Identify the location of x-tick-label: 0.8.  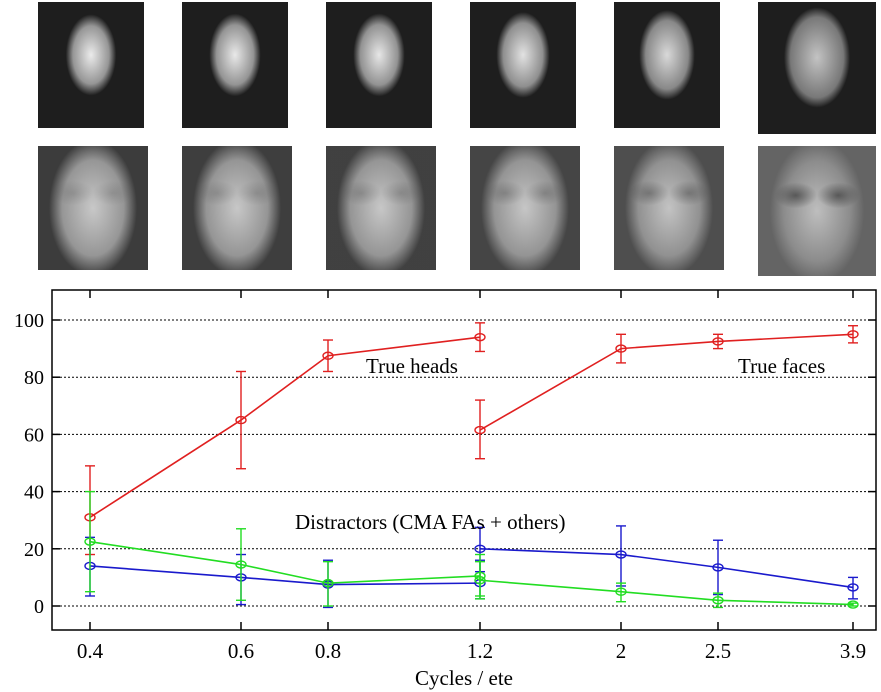
(328, 651).